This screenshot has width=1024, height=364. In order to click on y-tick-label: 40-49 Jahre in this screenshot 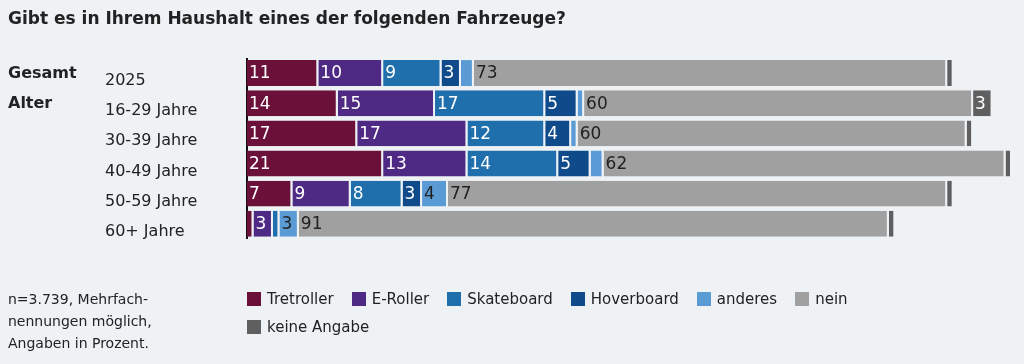, I will do `click(151, 170)`.